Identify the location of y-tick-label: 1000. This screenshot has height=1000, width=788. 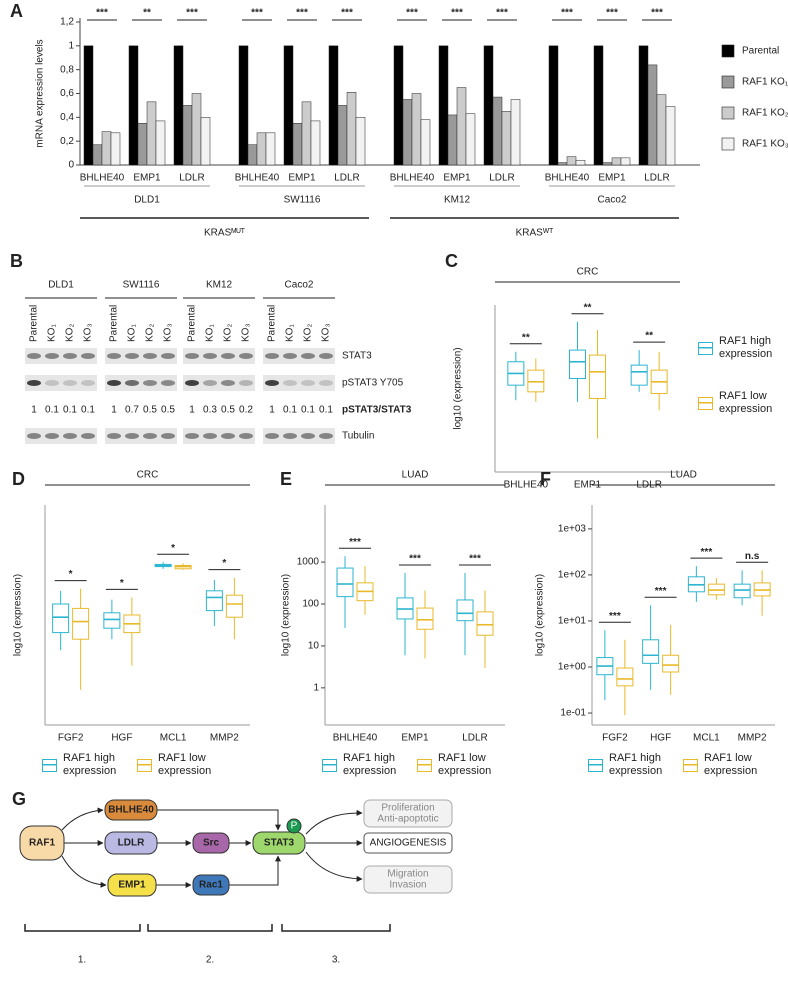
(308, 562).